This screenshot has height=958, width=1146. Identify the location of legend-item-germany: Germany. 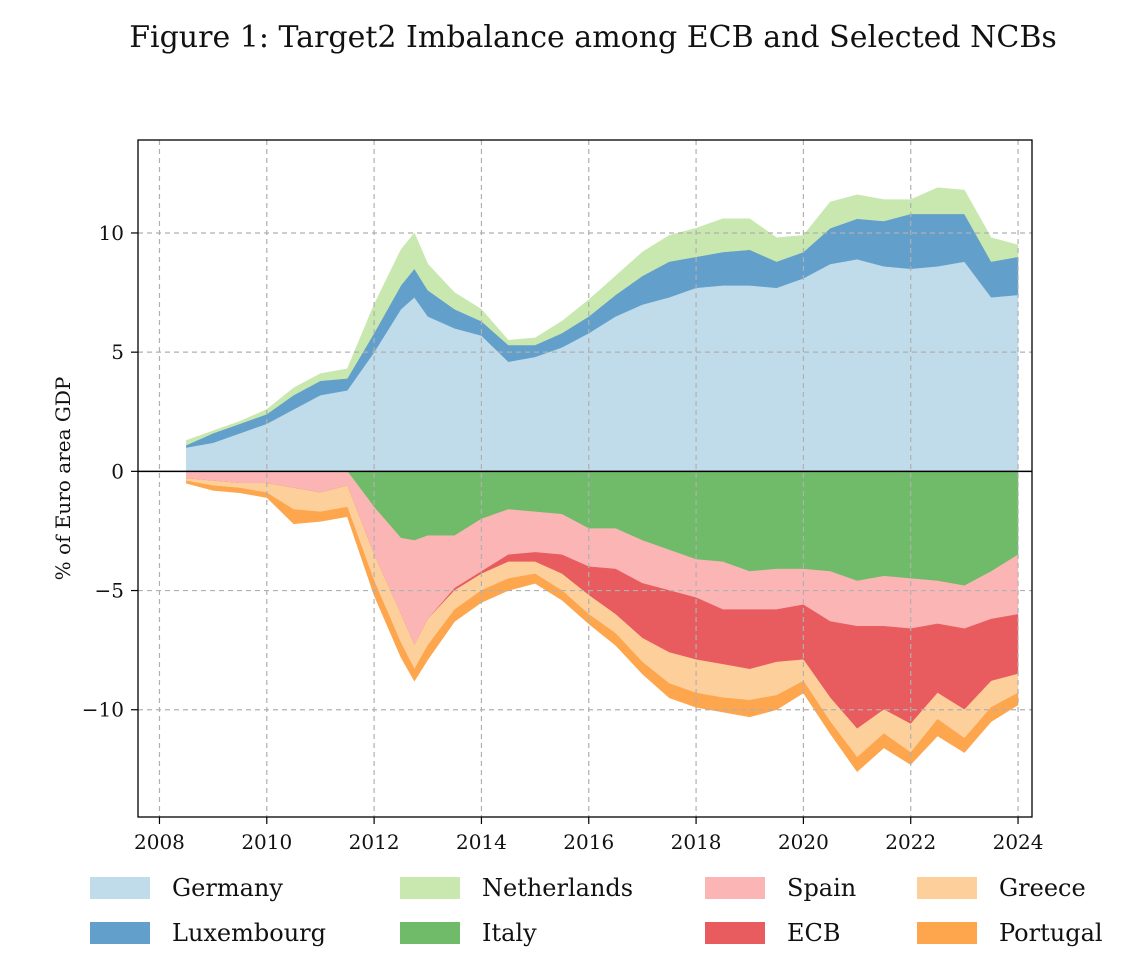
(186, 888).